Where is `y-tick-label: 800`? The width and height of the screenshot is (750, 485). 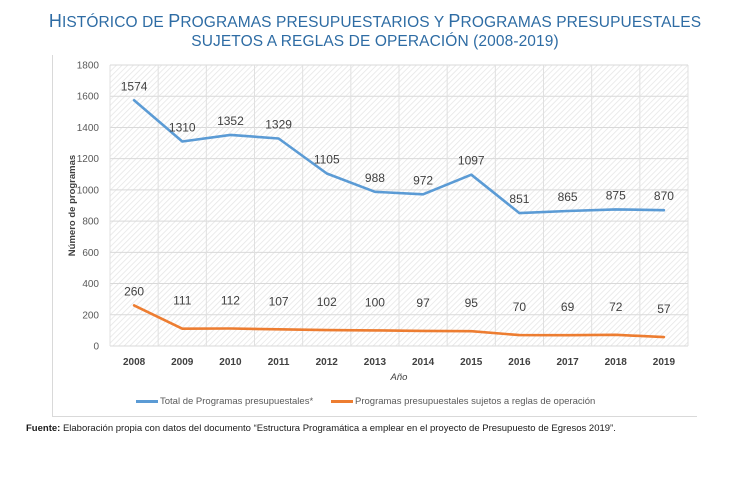
y-tick-label: 800 is located at coordinates (90, 222).